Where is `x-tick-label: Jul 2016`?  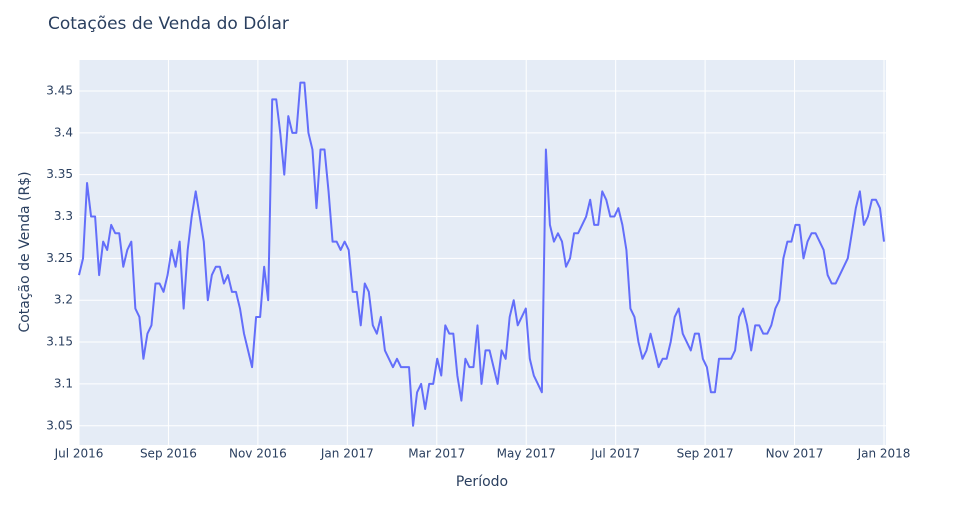
x-tick-label: Jul 2016 is located at coordinates (79, 454).